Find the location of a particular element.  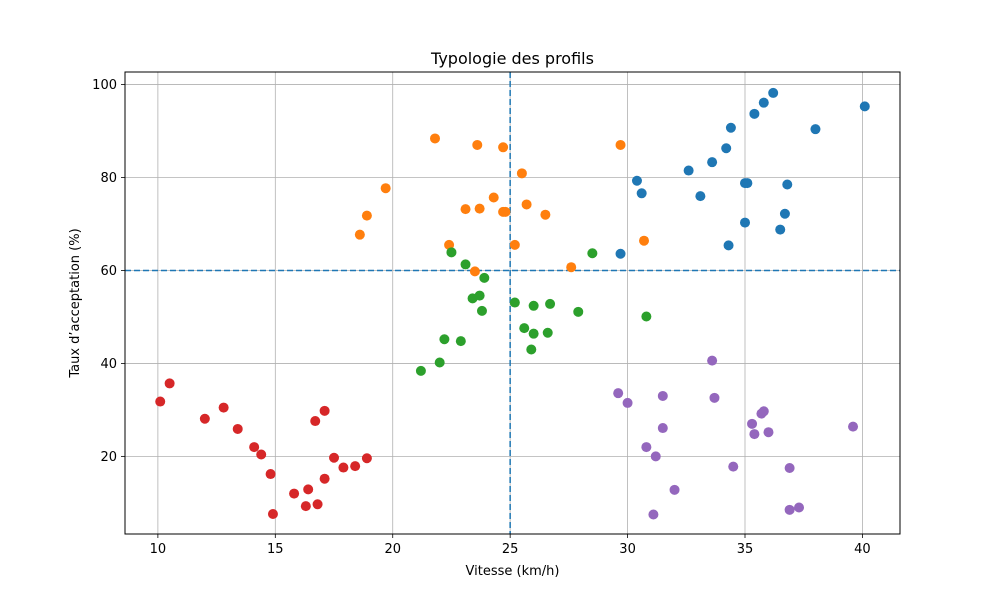

y-tick-label: 20 is located at coordinates (108, 457).